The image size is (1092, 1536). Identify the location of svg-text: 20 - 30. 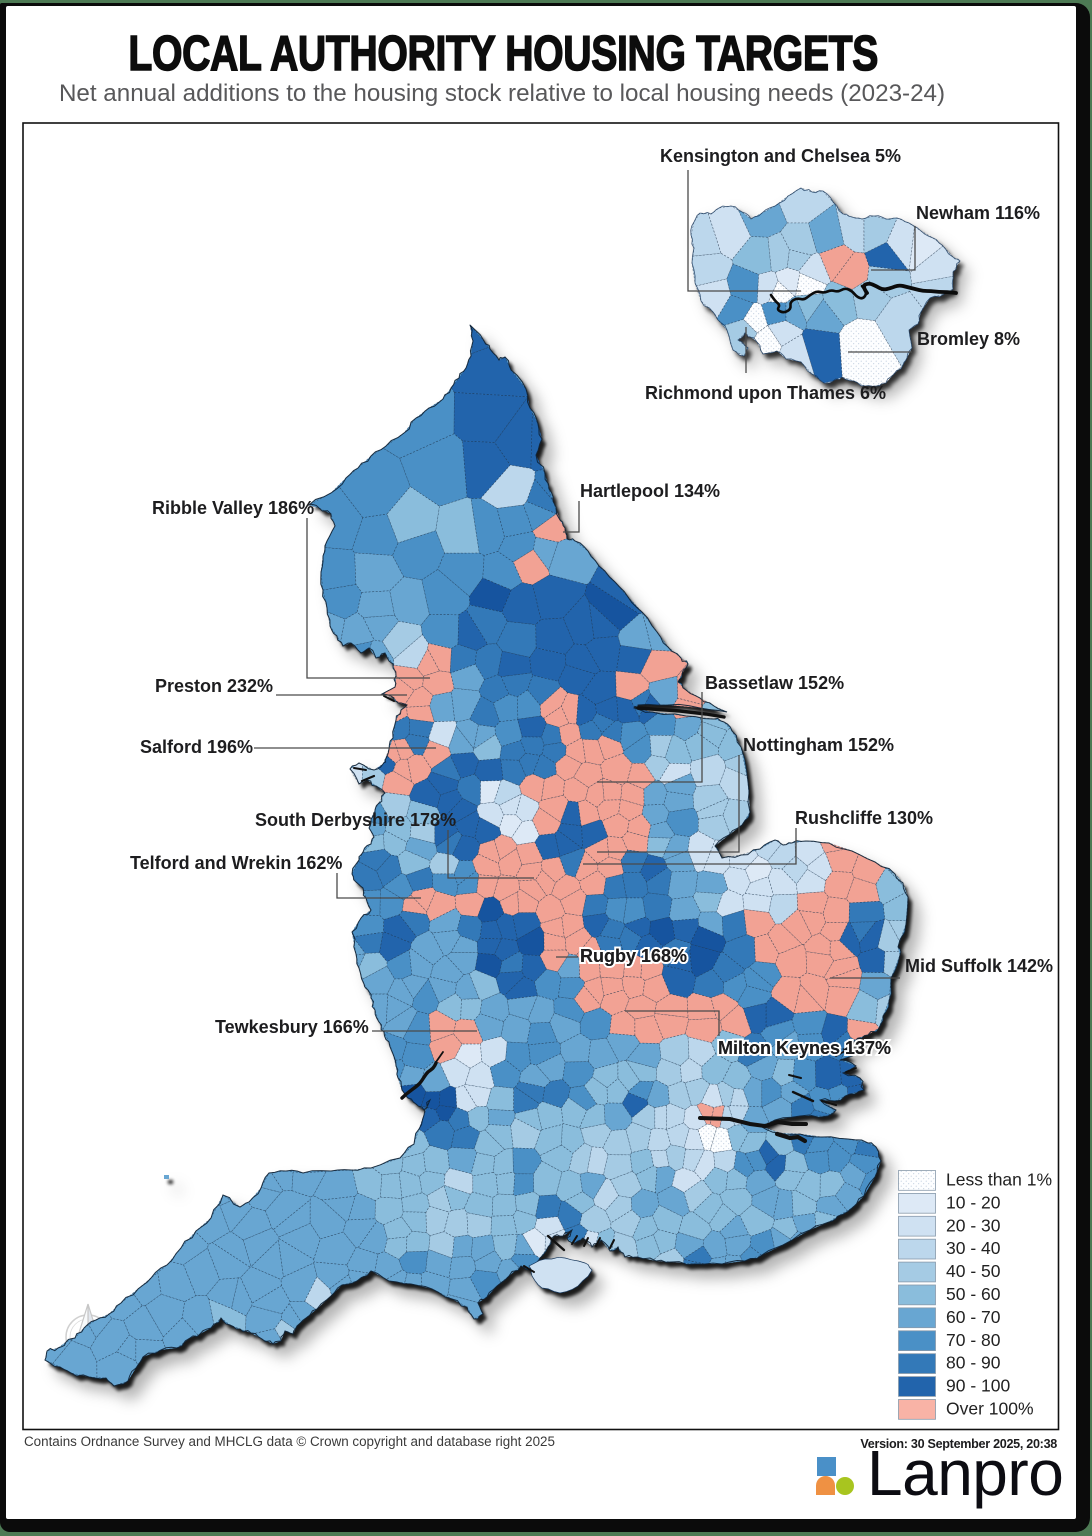
(973, 1225).